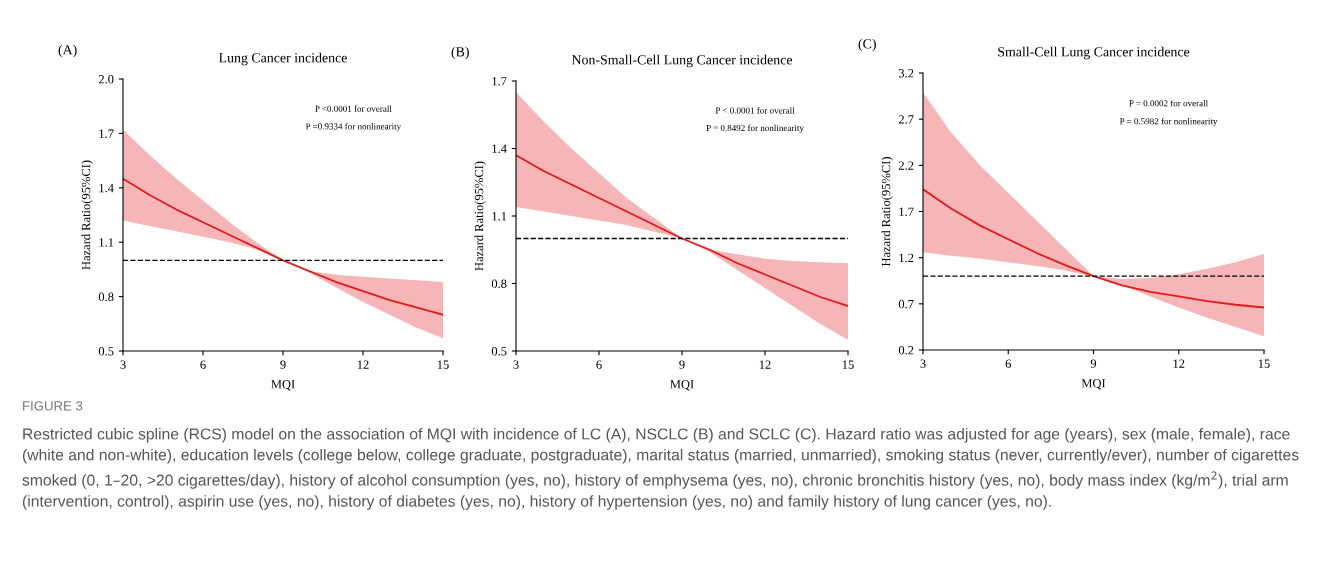 This screenshot has width=1325, height=574. What do you see at coordinates (1168, 103) in the screenshot?
I see `annotation: P = 0.0002 for overall` at bounding box center [1168, 103].